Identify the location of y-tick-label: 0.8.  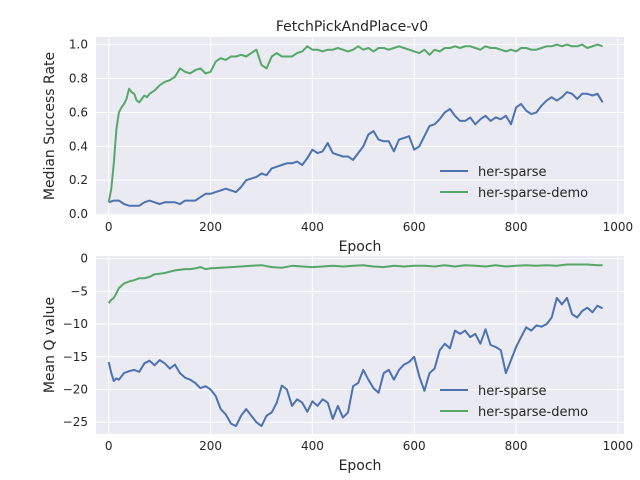
(78, 79).